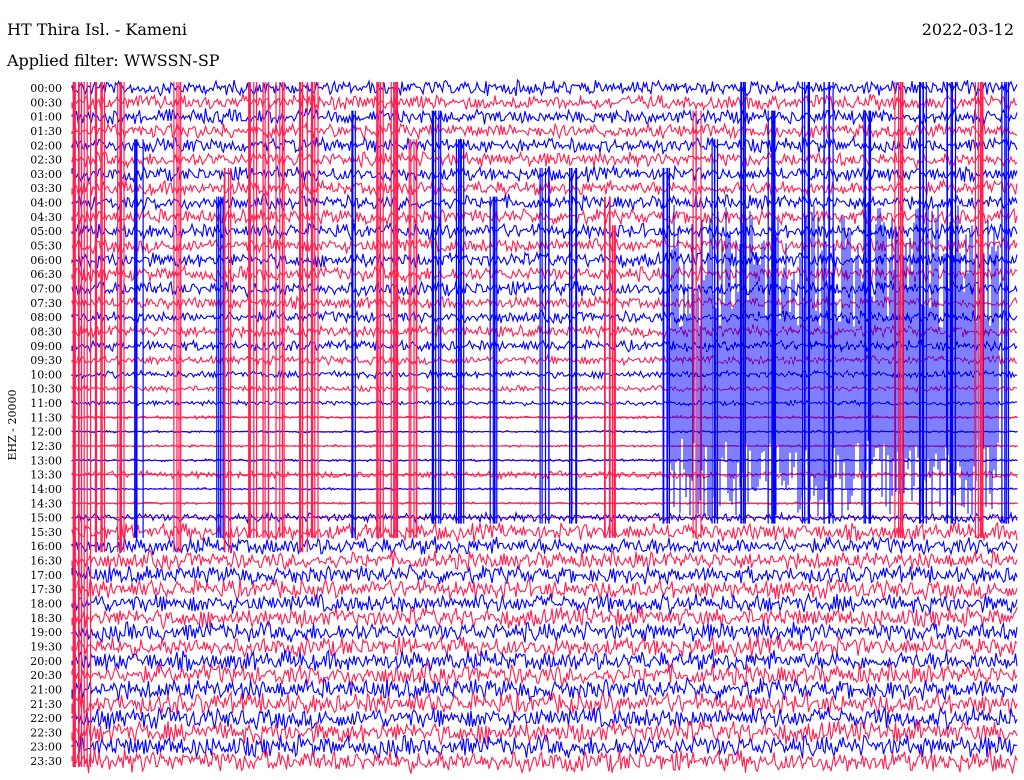 The width and height of the screenshot is (1024, 780). Describe the element at coordinates (46, 117) in the screenshot. I see `row-label-0100: 01:00` at that location.